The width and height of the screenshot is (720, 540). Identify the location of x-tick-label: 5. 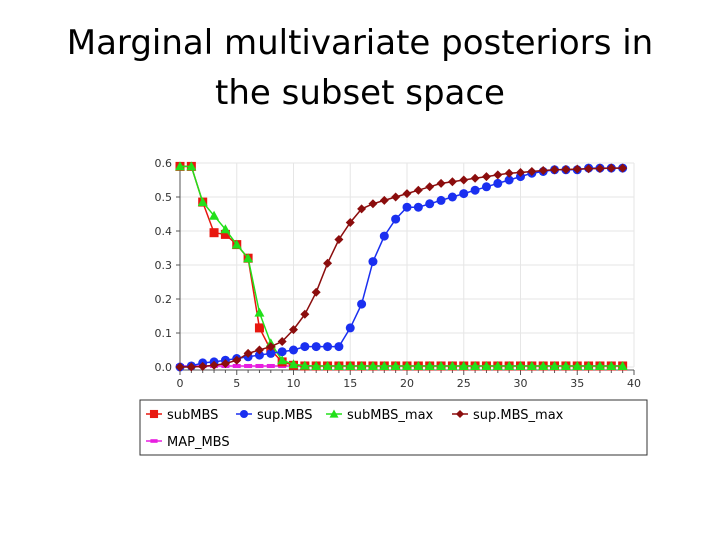
(236, 383).